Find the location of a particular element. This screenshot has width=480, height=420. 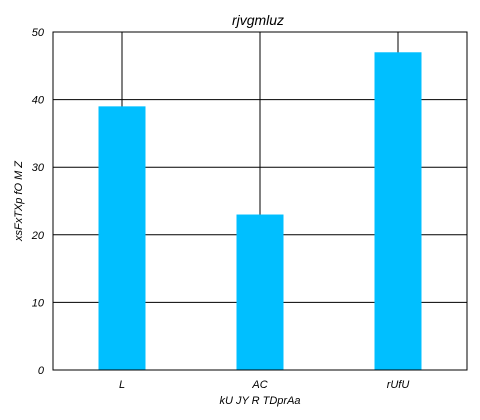

y-tick-label: 50 is located at coordinates (38, 33).